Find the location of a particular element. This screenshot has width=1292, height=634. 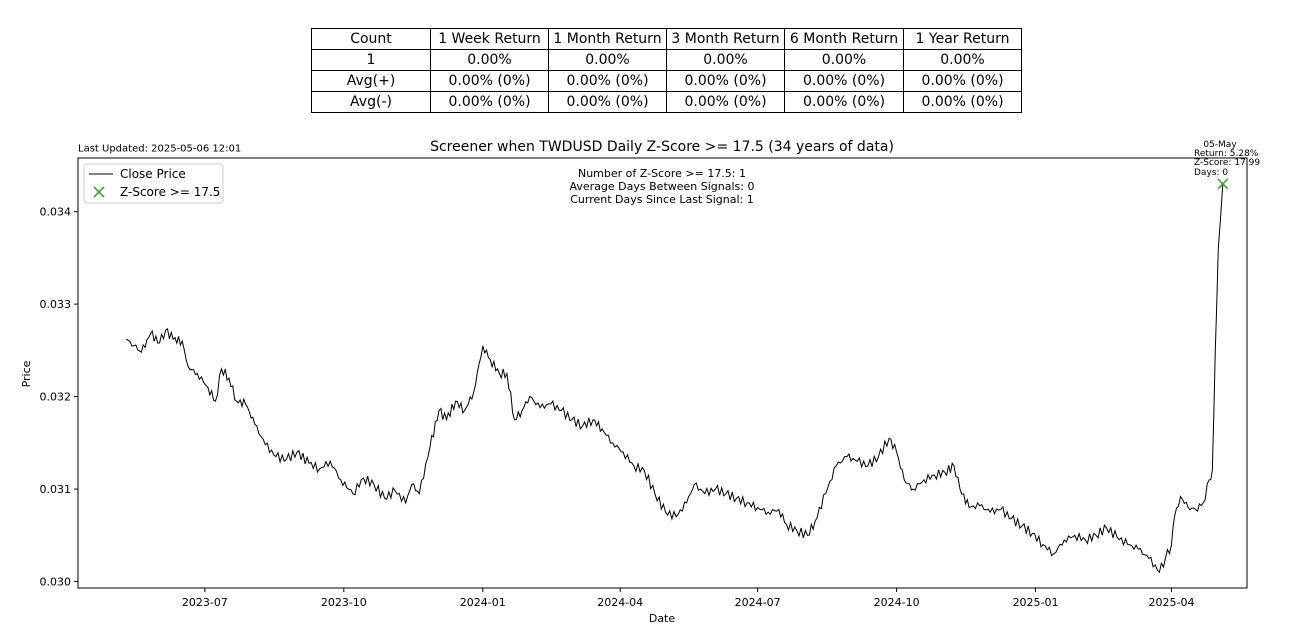

legend-box is located at coordinates (153, 183).